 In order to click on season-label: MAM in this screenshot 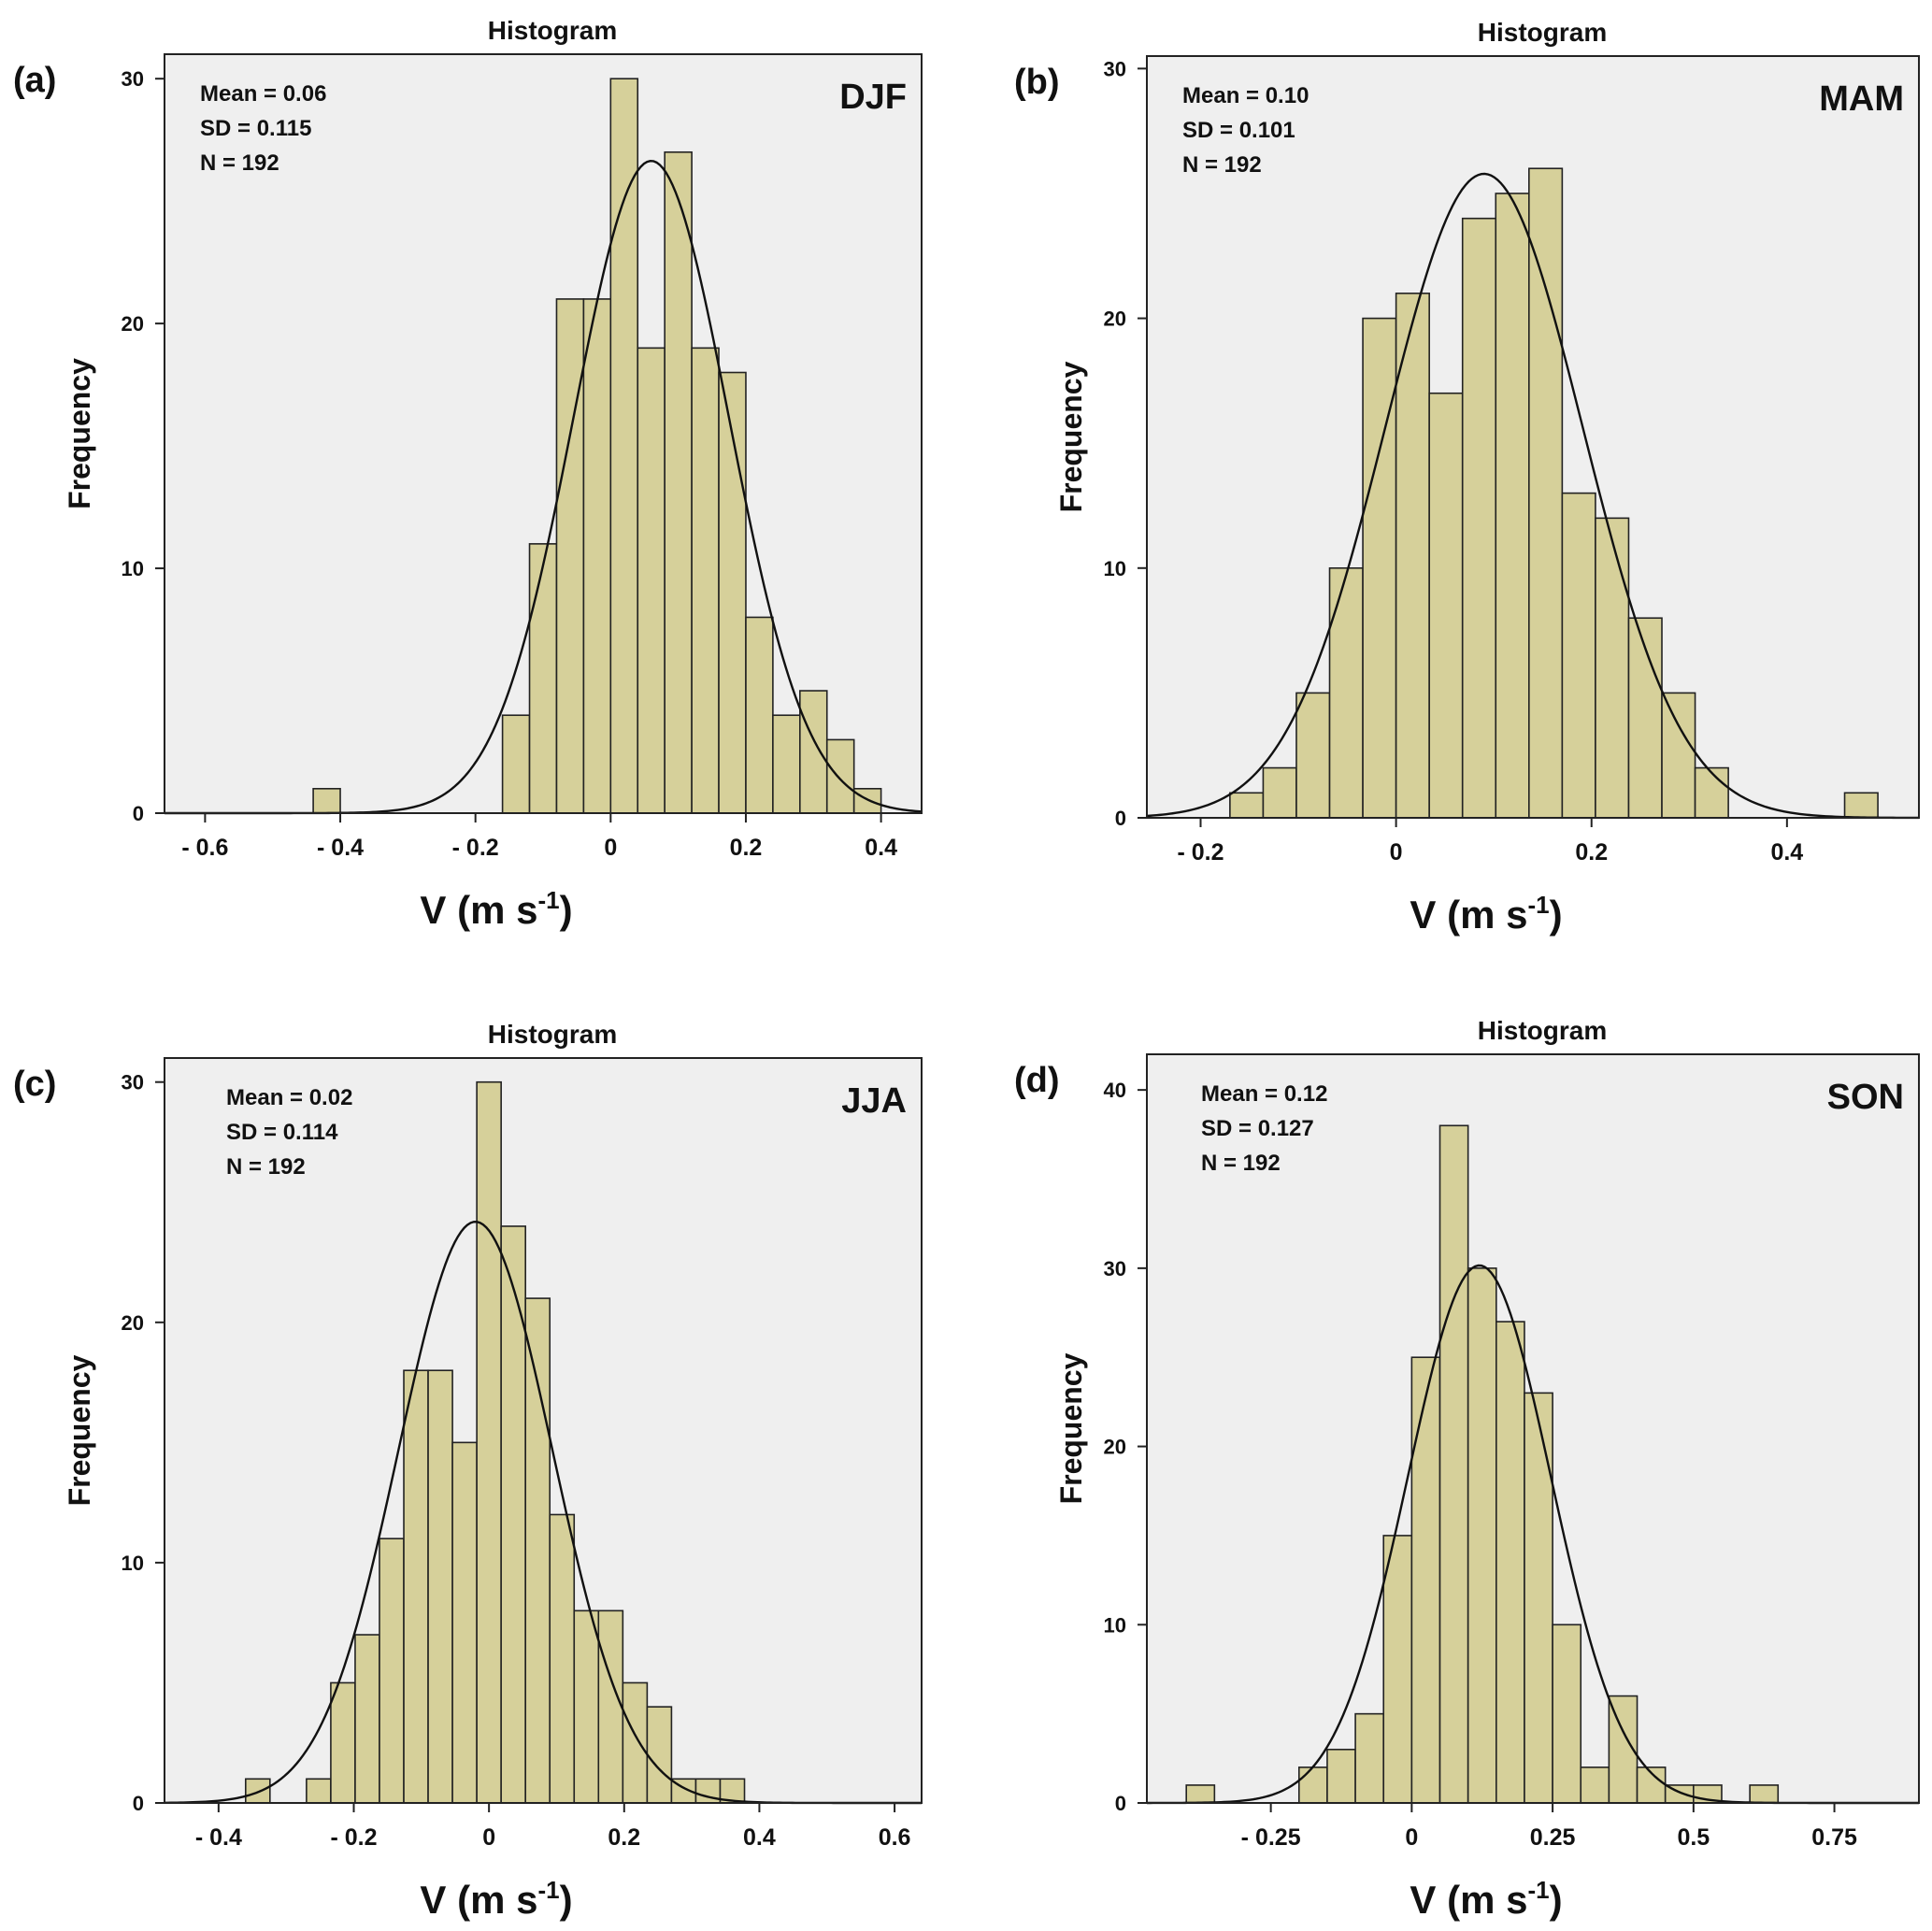, I will do `click(1861, 99)`.